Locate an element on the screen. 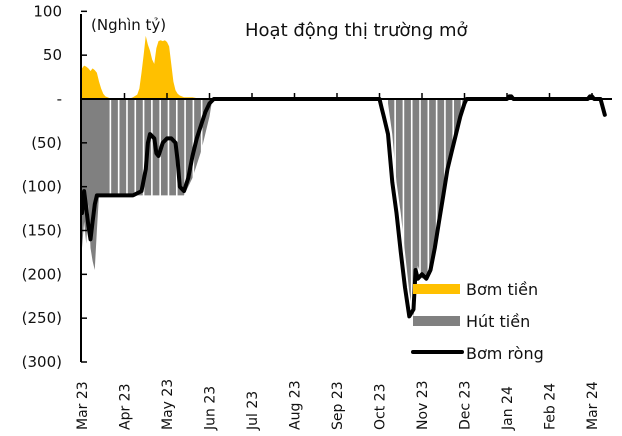  legend: Bơm tiền Hút tiền Bơm ròng is located at coordinates (477, 321).